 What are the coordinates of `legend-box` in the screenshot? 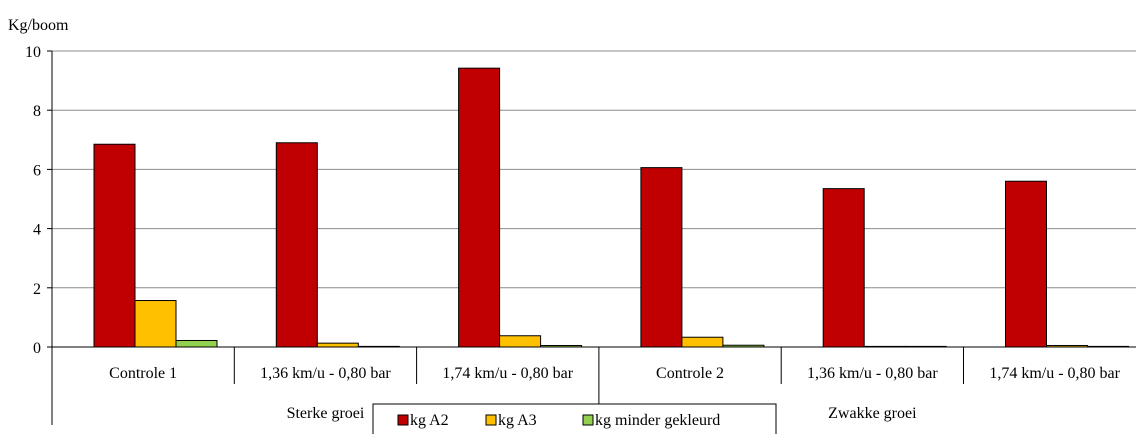 It's located at (574, 420).